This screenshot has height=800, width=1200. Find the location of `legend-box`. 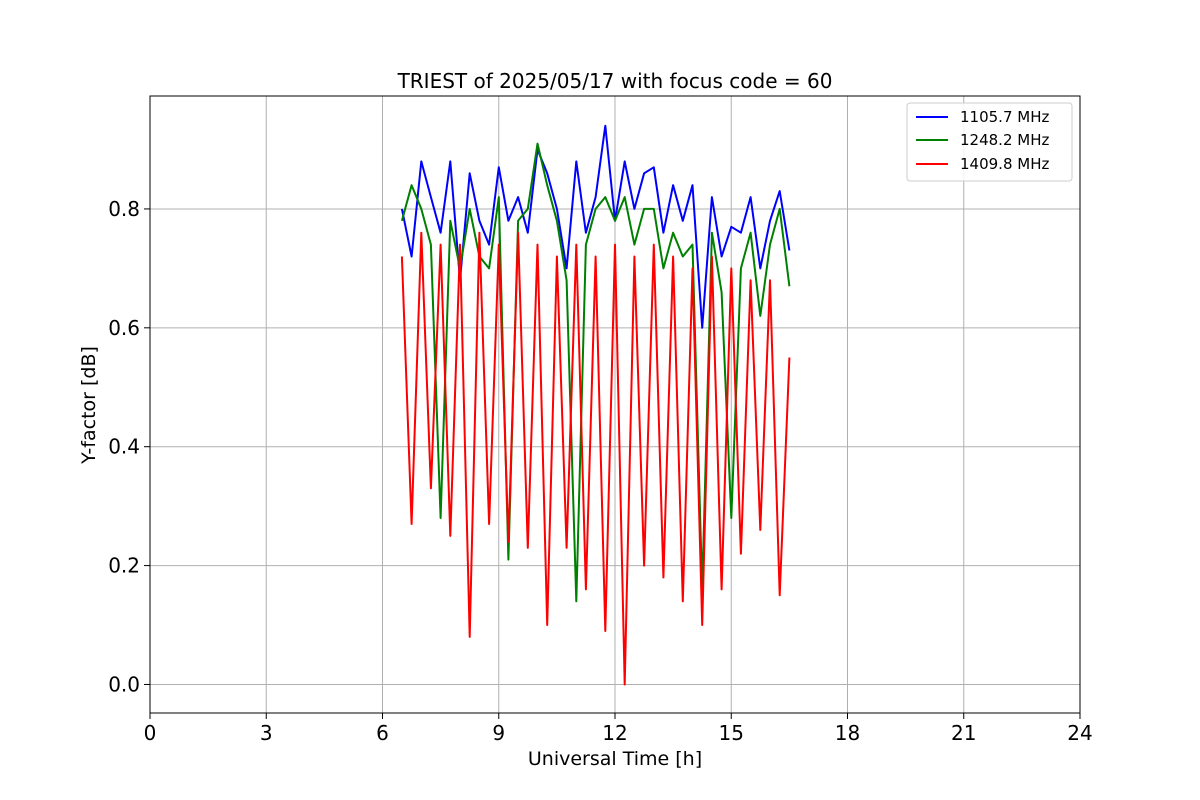

legend-box is located at coordinates (989, 142).